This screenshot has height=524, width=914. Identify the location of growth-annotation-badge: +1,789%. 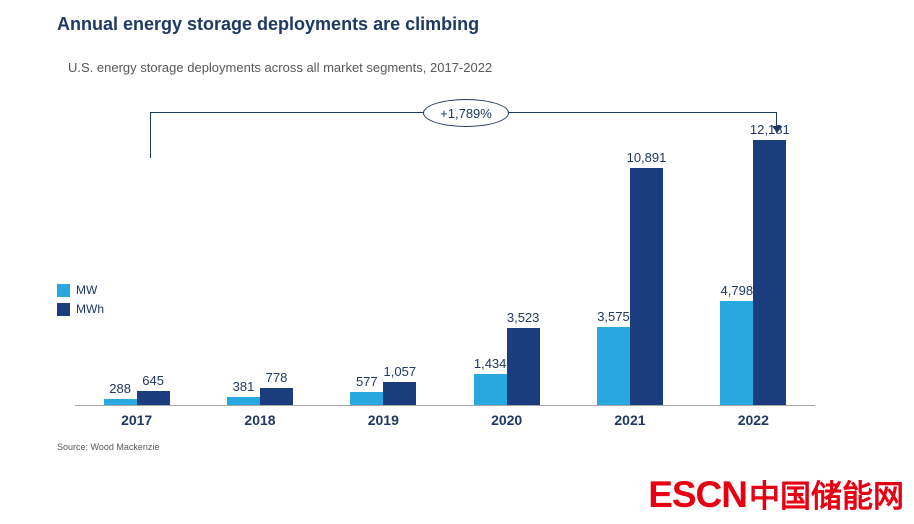
(466, 113).